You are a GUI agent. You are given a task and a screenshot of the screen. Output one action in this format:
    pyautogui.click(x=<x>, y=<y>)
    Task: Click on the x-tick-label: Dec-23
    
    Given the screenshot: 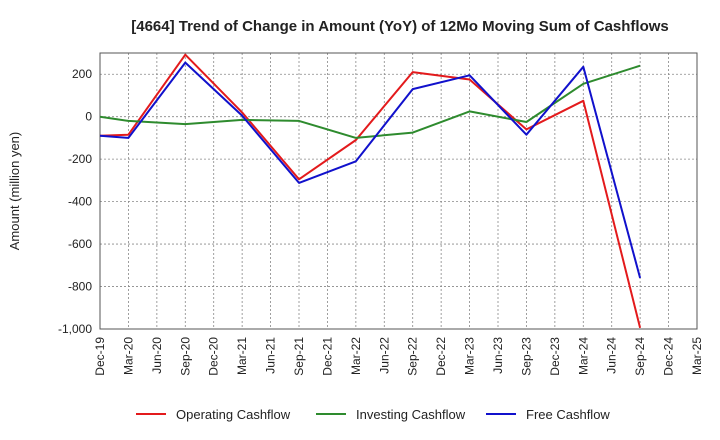 What is the action you would take?
    pyautogui.click(x=555, y=356)
    